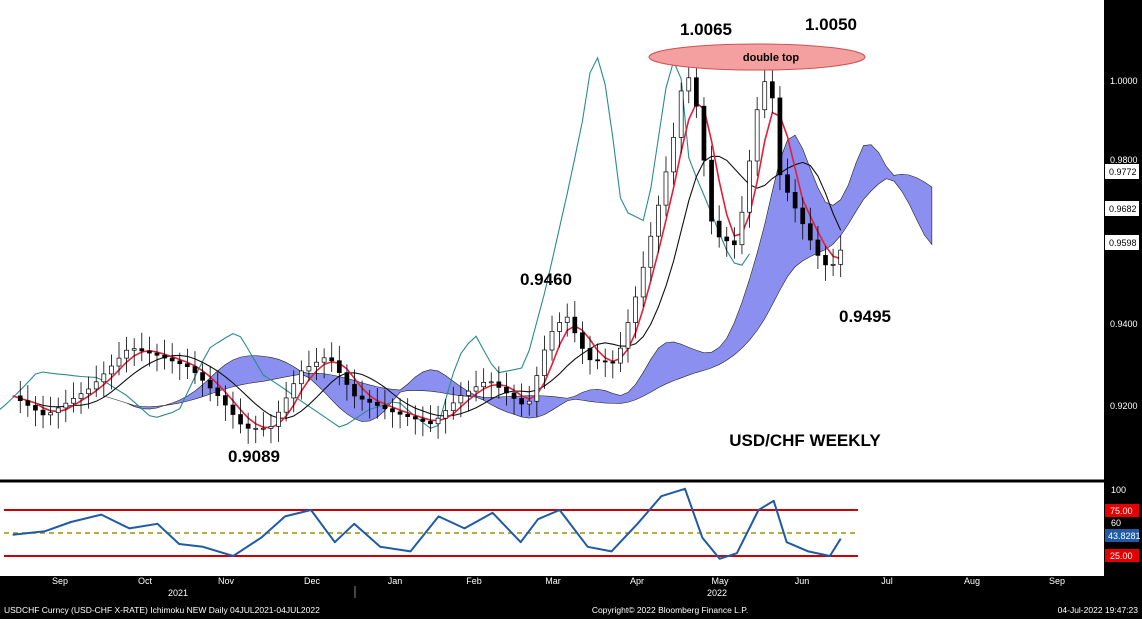  Describe the element at coordinates (312, 581) in the screenshot. I see `month-tick-label: Dec` at that location.